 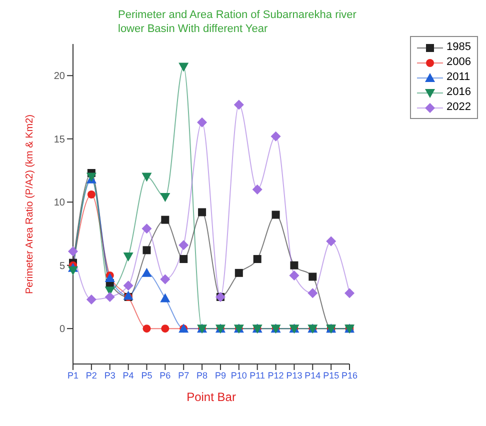 I want to click on y-tick-label: 20, so click(x=60, y=76).